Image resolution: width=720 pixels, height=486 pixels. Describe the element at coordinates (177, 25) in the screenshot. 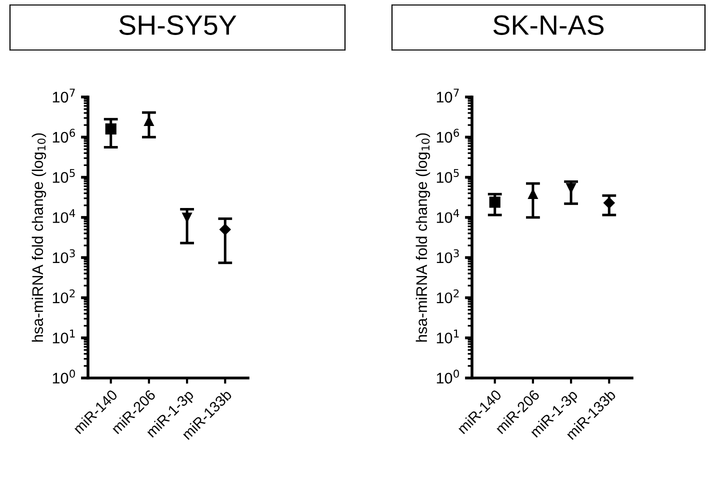

I see `chart-title: SH-SY5Y` at that location.